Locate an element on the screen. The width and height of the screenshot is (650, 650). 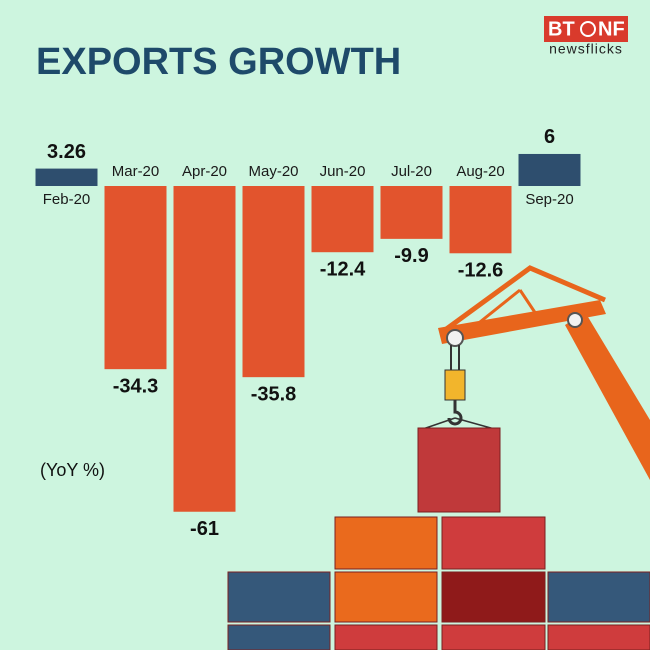
crane is located at coordinates (534, 372).